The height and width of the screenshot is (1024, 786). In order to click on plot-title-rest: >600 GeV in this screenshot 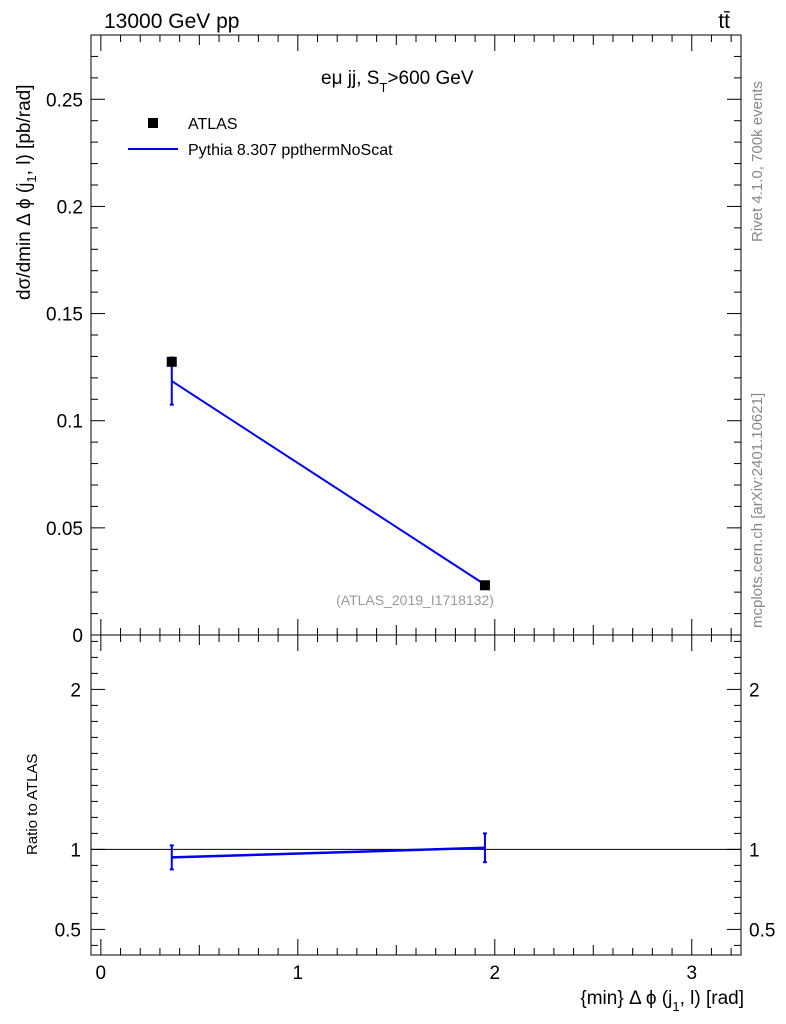, I will do `click(430, 78)`.